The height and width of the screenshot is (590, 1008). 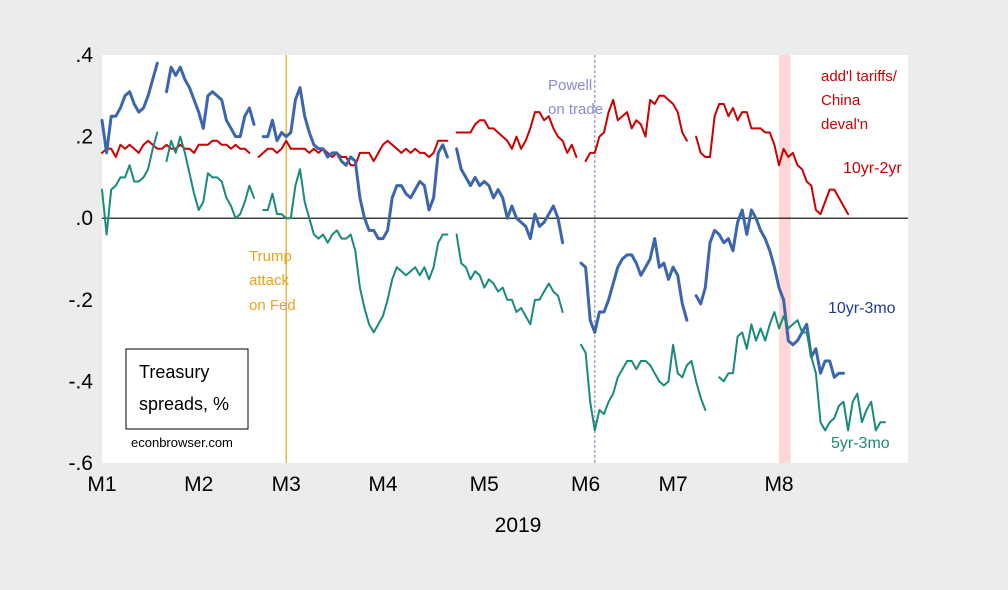 What do you see at coordinates (210, 177) in the screenshot?
I see `series-line-5yr-3mo-seg1` at bounding box center [210, 177].